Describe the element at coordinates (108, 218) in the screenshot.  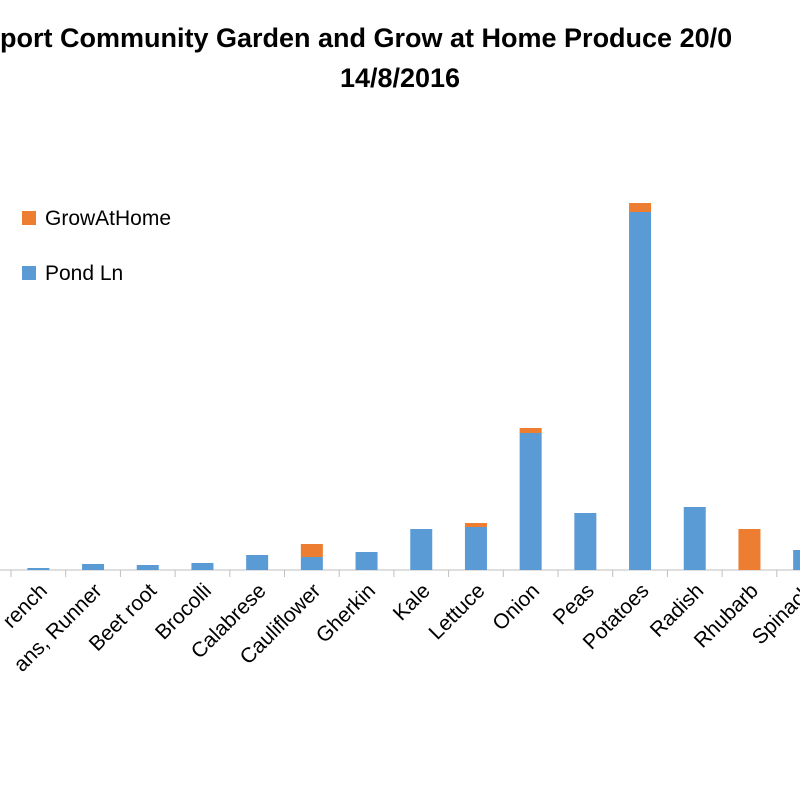
I see `legend-label: GrowAtHome` at that location.